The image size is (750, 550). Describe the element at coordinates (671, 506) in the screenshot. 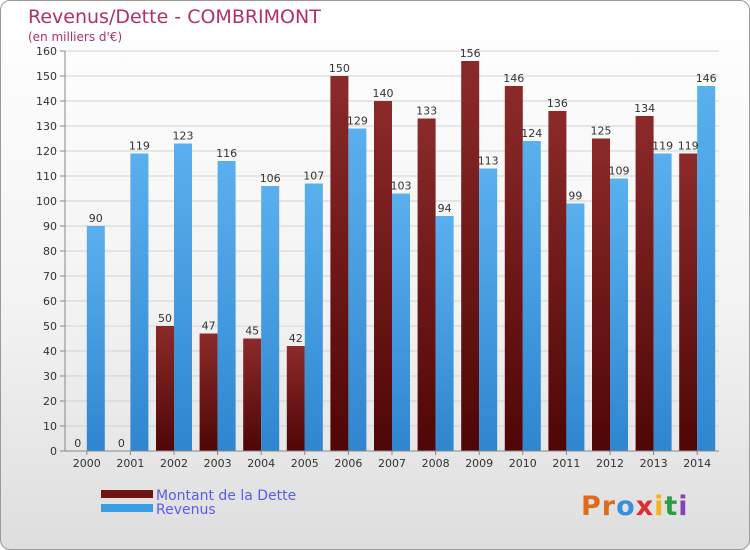

I see `logo-letter: t` at that location.